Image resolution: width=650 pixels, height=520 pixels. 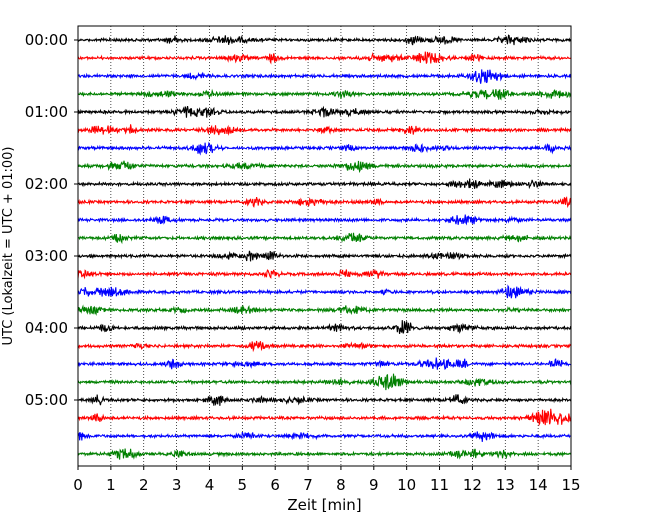 I want to click on x-tick-label: 10, so click(x=406, y=485).